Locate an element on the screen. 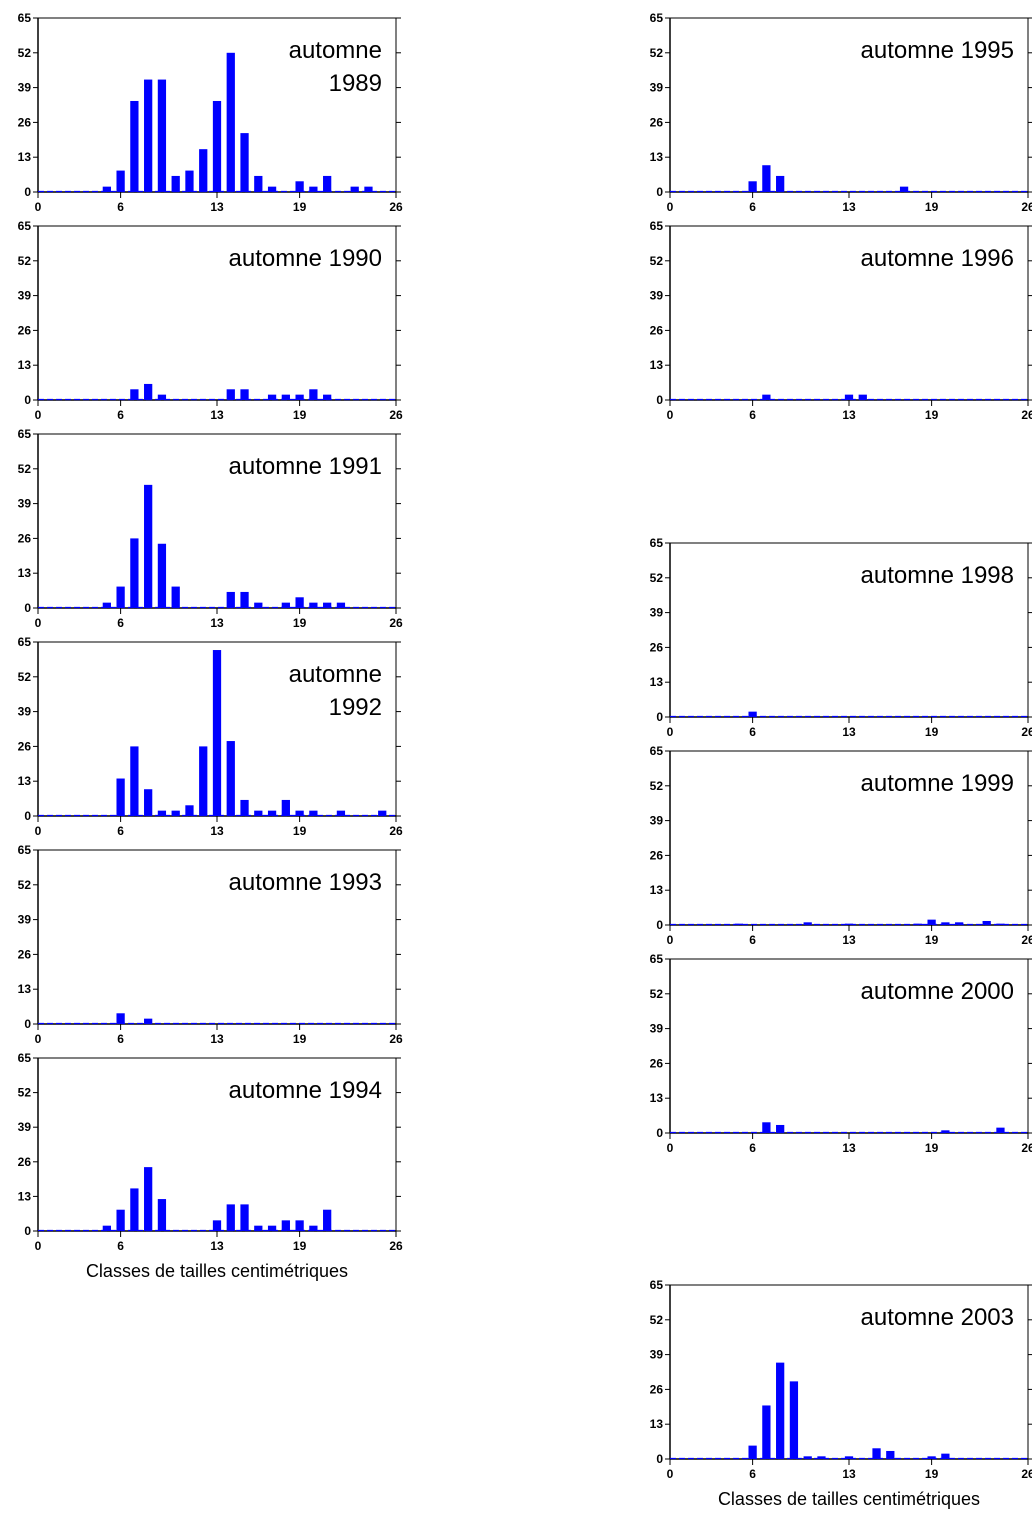  panel-title: automne 1999 is located at coordinates (937, 783).